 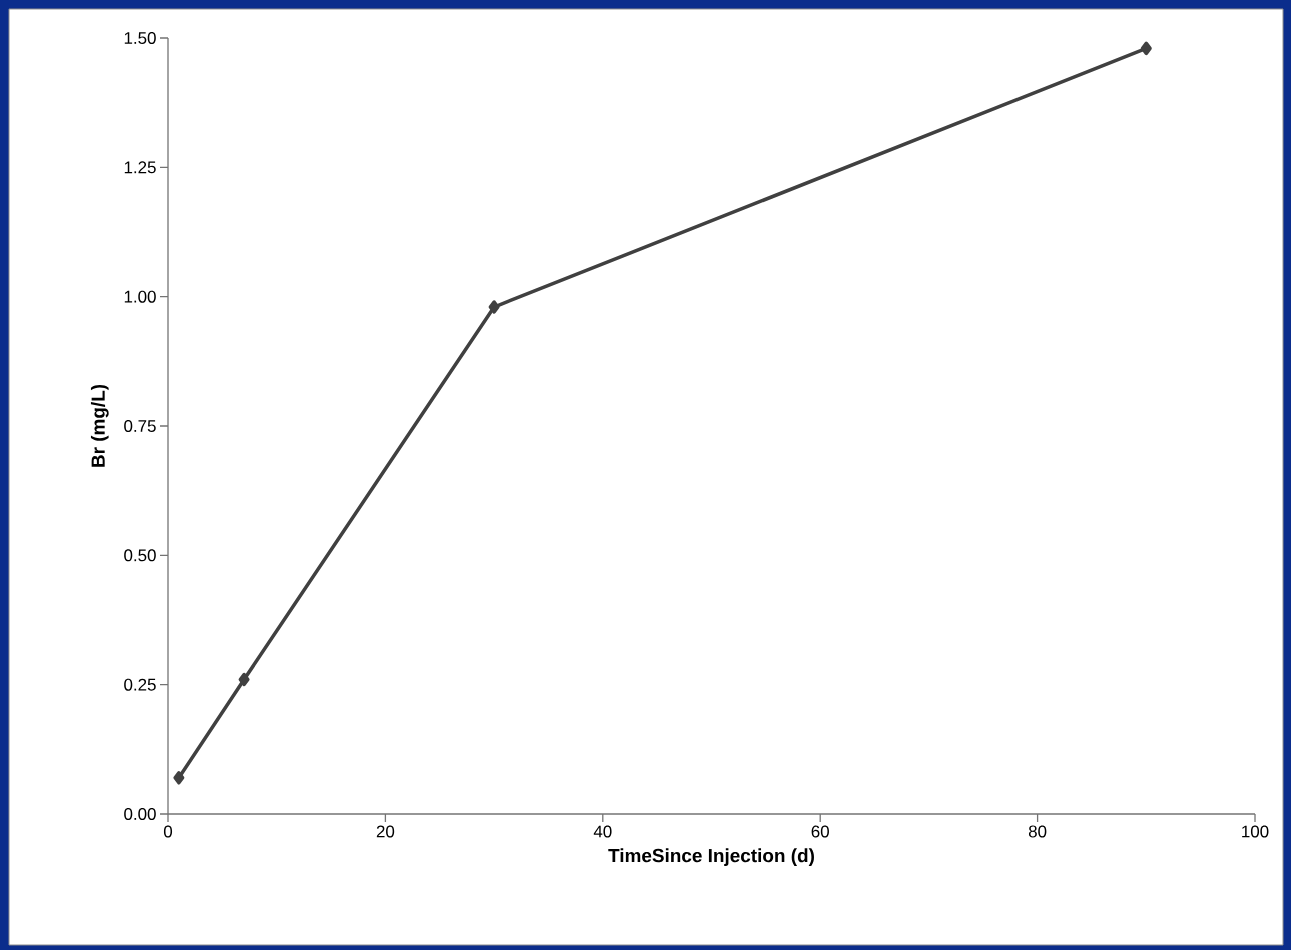 I want to click on x-tick-label: 40, so click(x=602, y=831).